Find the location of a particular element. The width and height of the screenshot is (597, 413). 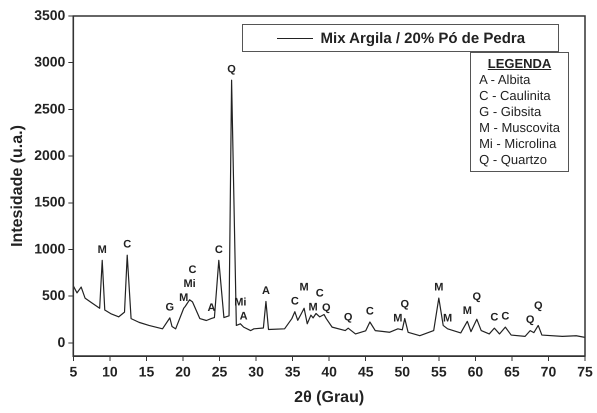

y-tick-label: 2500 is located at coordinates (50, 108).